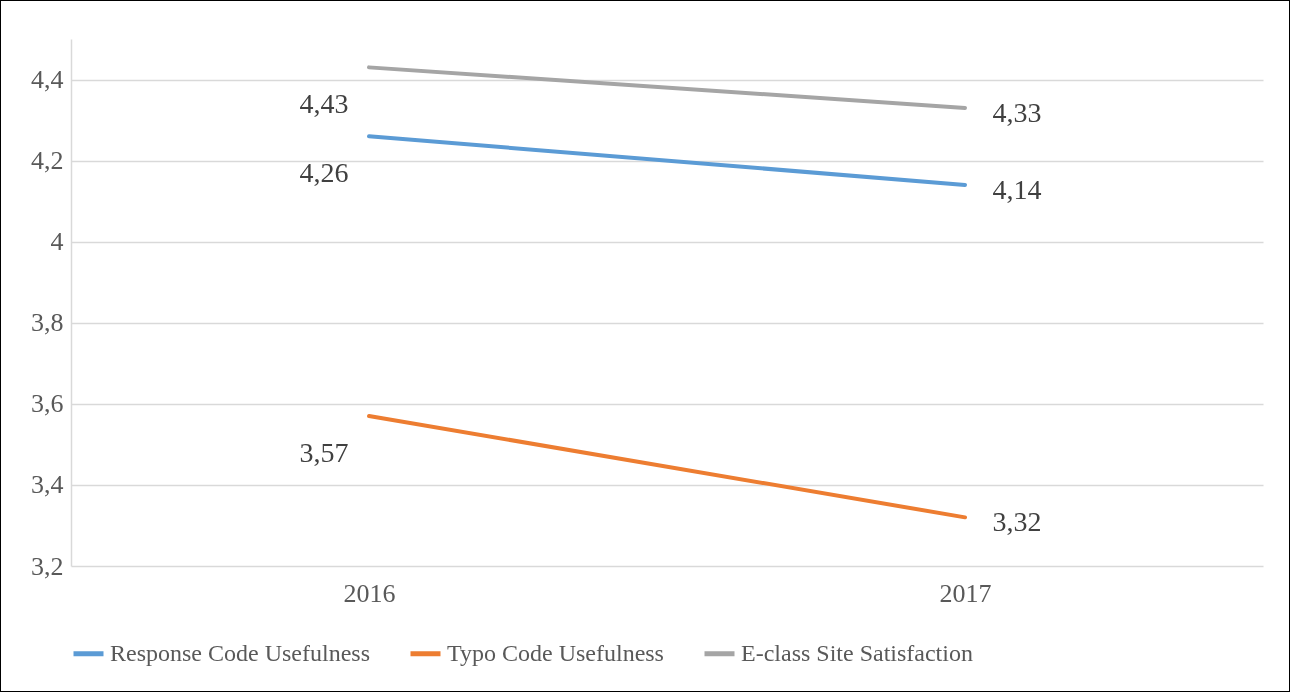  I want to click on legend-label: Typo Code Usefulness, so click(555, 652).